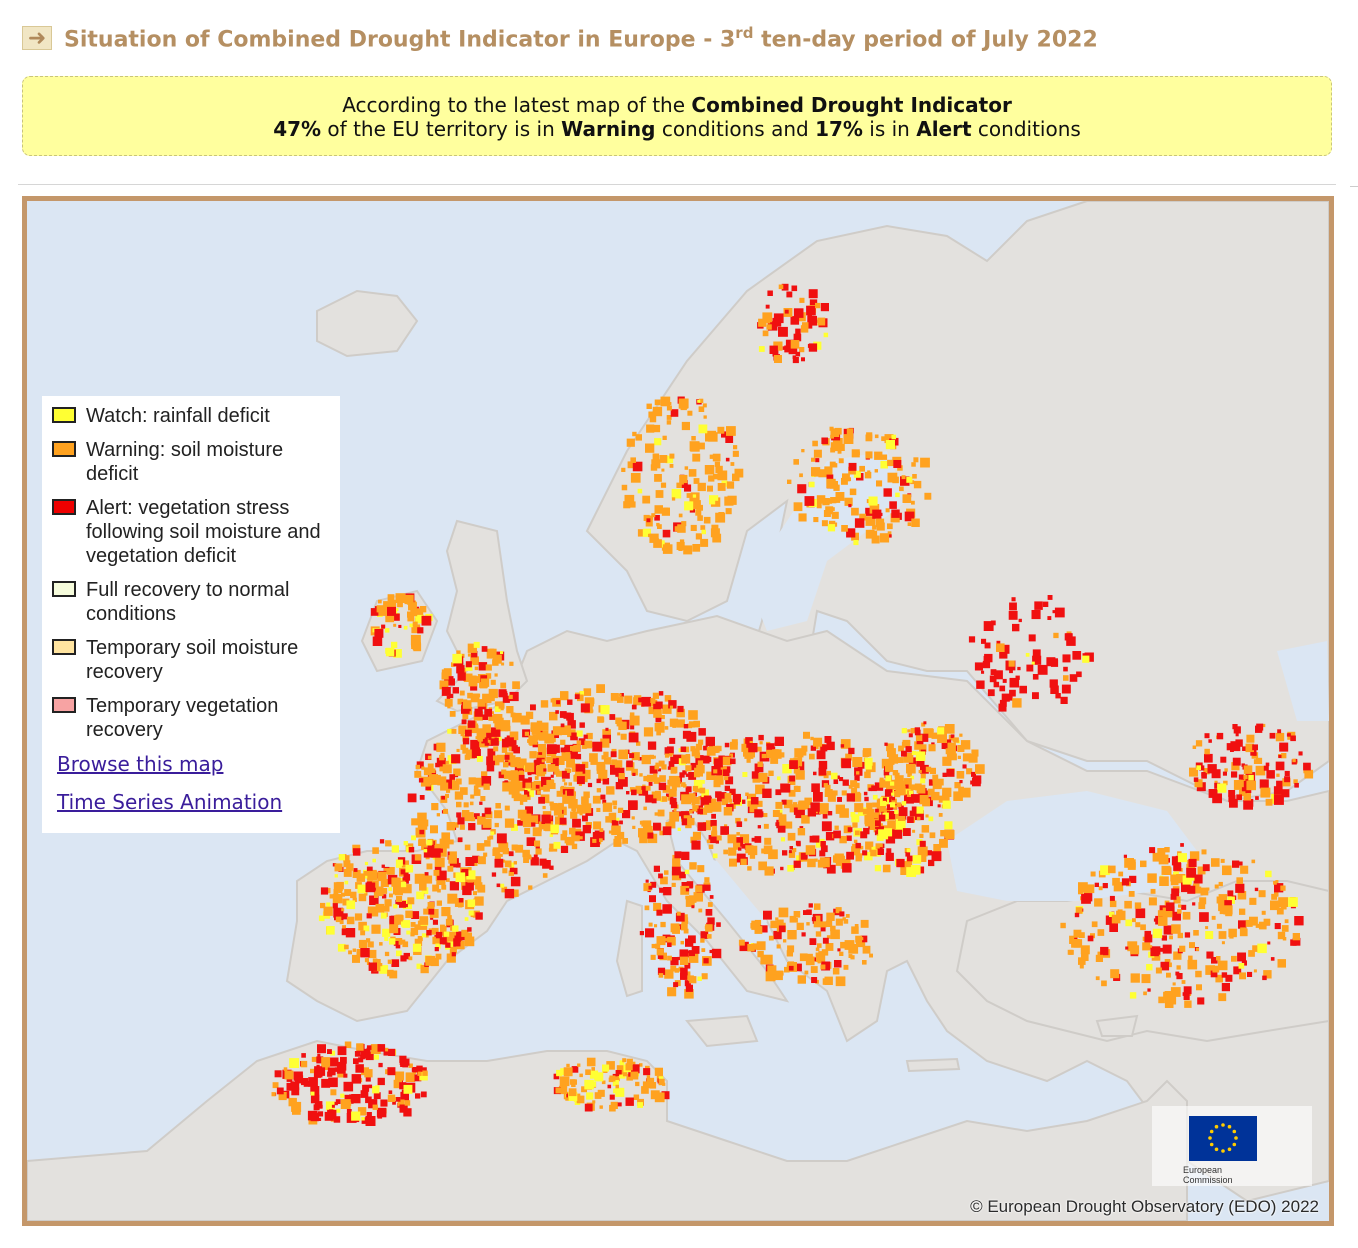 The height and width of the screenshot is (1248, 1358). What do you see at coordinates (608, 129) in the screenshot?
I see `warning-label: Warning` at bounding box center [608, 129].